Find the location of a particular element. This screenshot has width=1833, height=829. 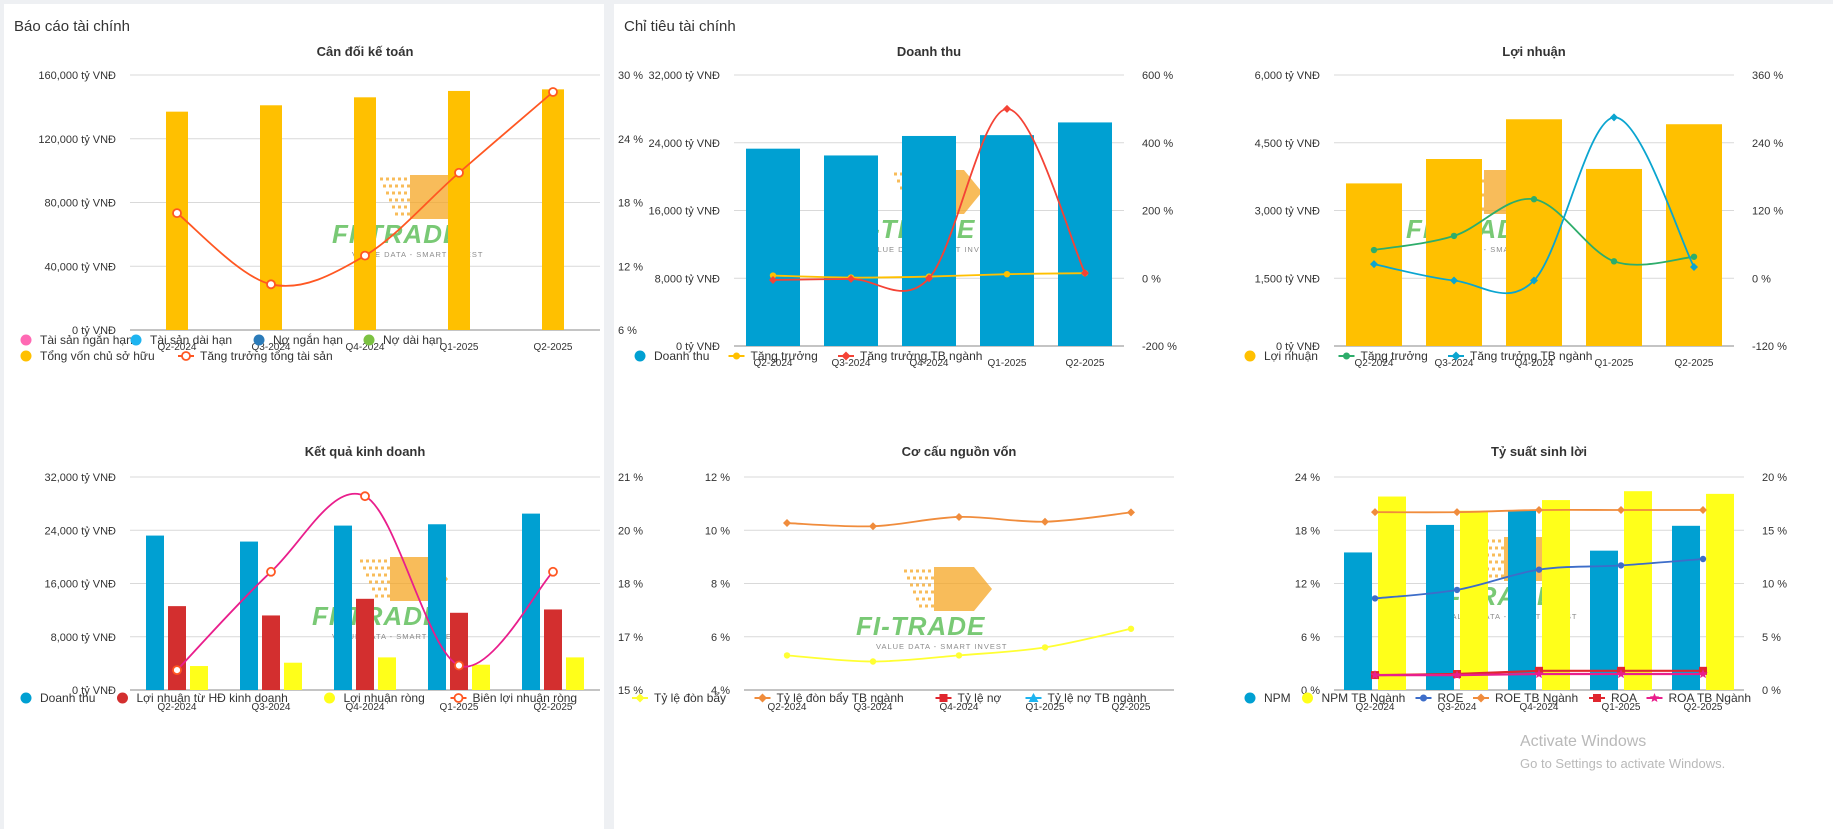

legend-label: Nợ ngắn hạn is located at coordinates (308, 339).